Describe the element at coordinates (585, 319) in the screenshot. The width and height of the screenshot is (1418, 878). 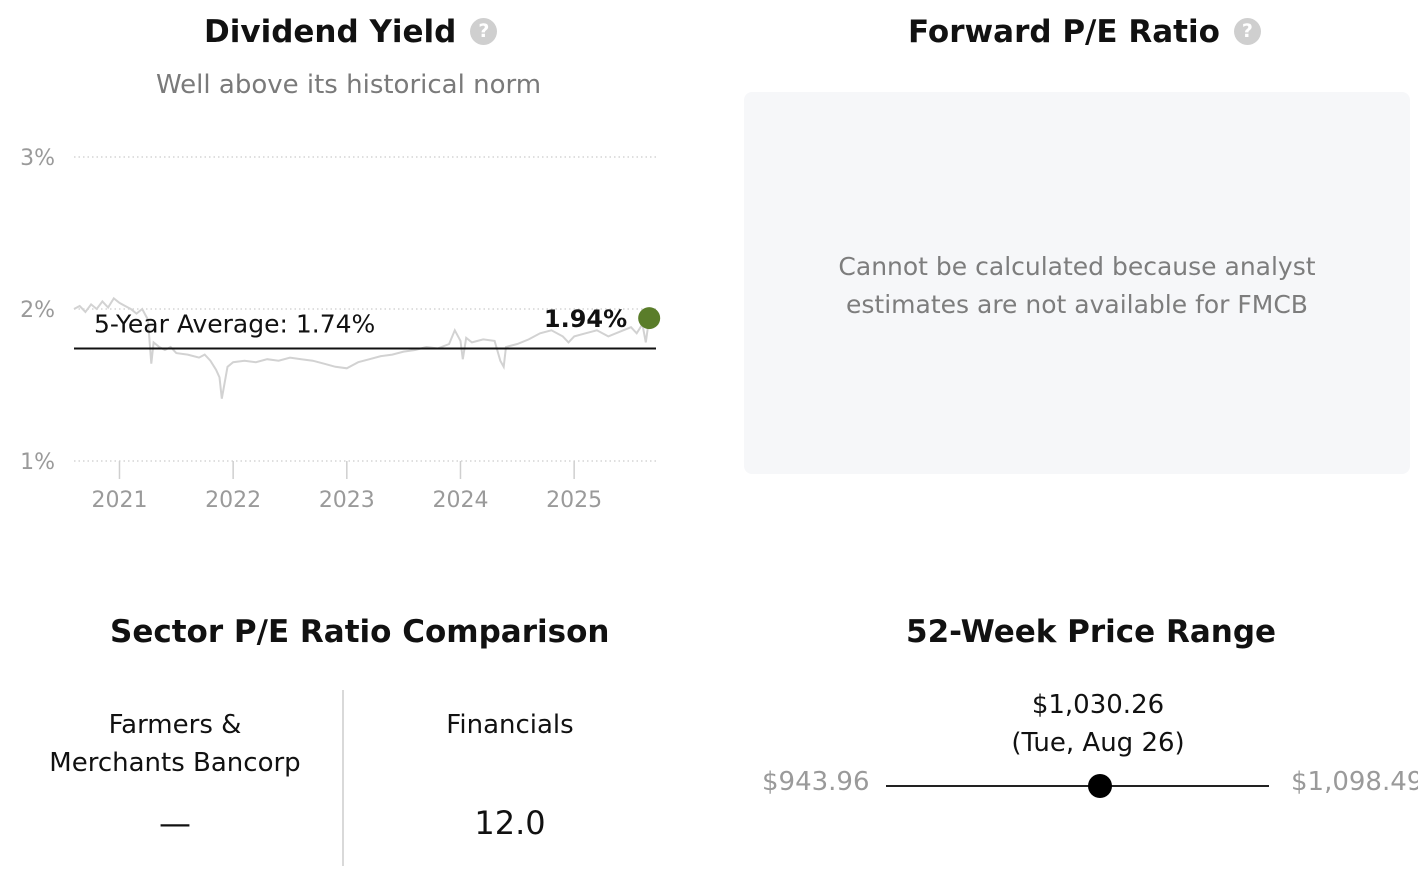
I see `current-yield-label: 1.94%` at that location.